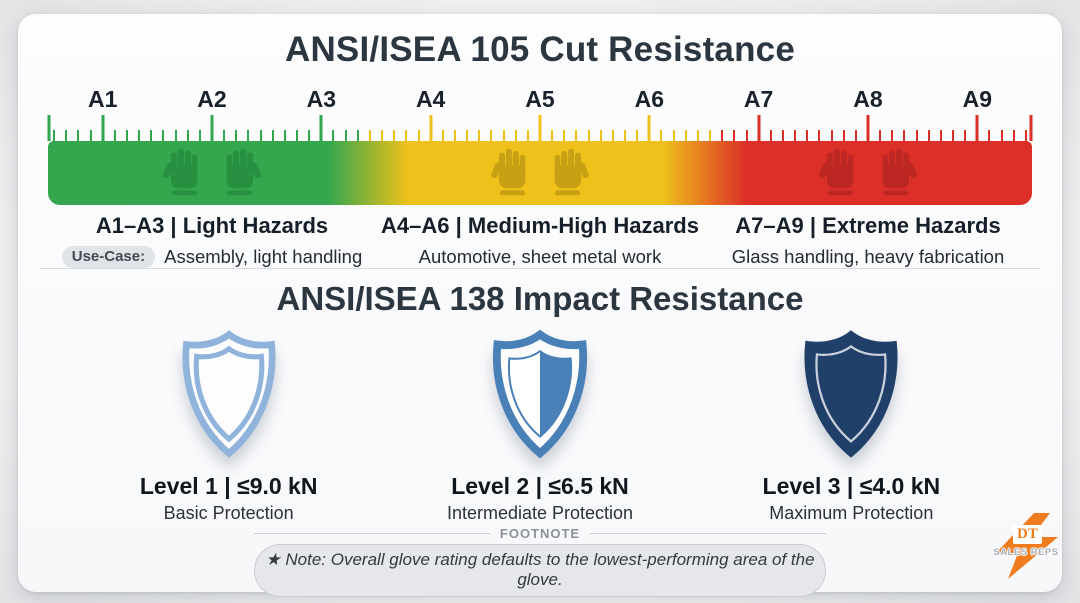 This screenshot has height=603, width=1080. What do you see at coordinates (228, 513) in the screenshot?
I see `level-subtitle: Basic Protection` at bounding box center [228, 513].